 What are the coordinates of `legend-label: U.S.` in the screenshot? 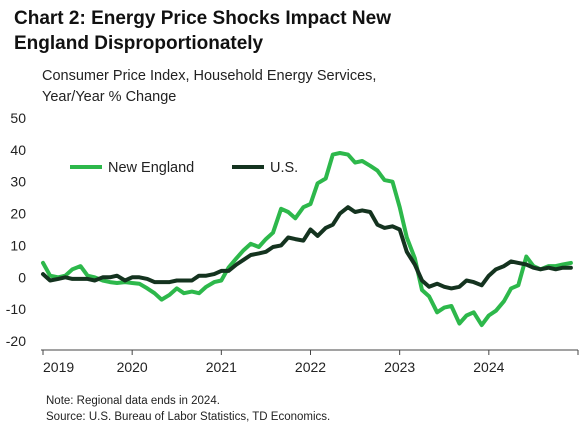 It's located at (284, 168).